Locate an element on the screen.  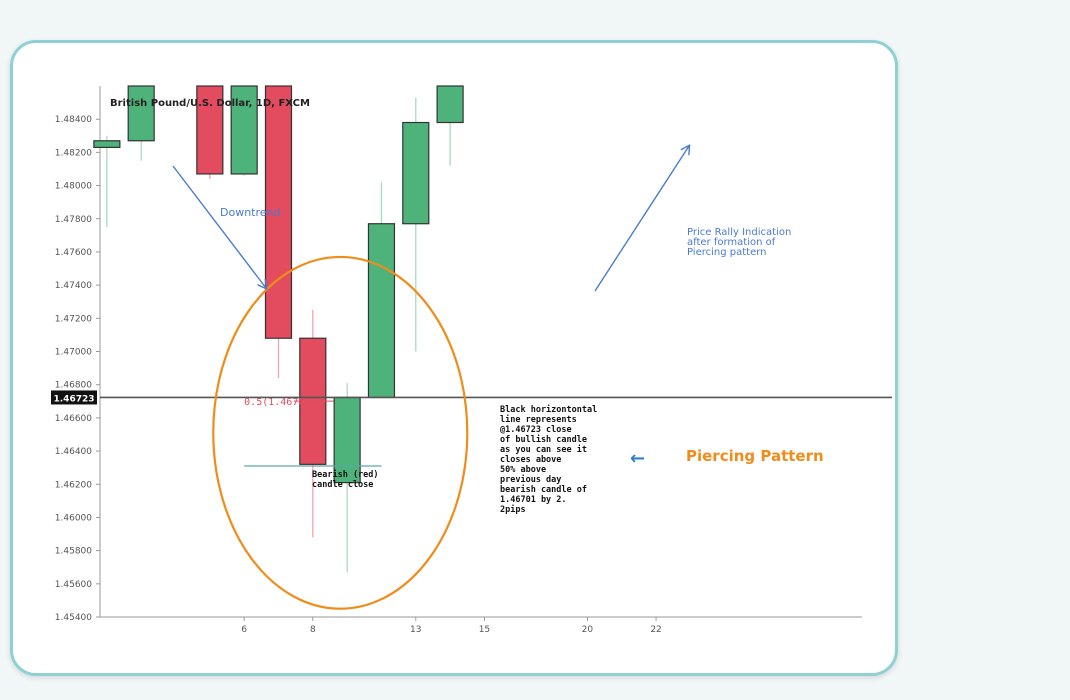
close-note-line: @1.46723 close is located at coordinates (536, 430).